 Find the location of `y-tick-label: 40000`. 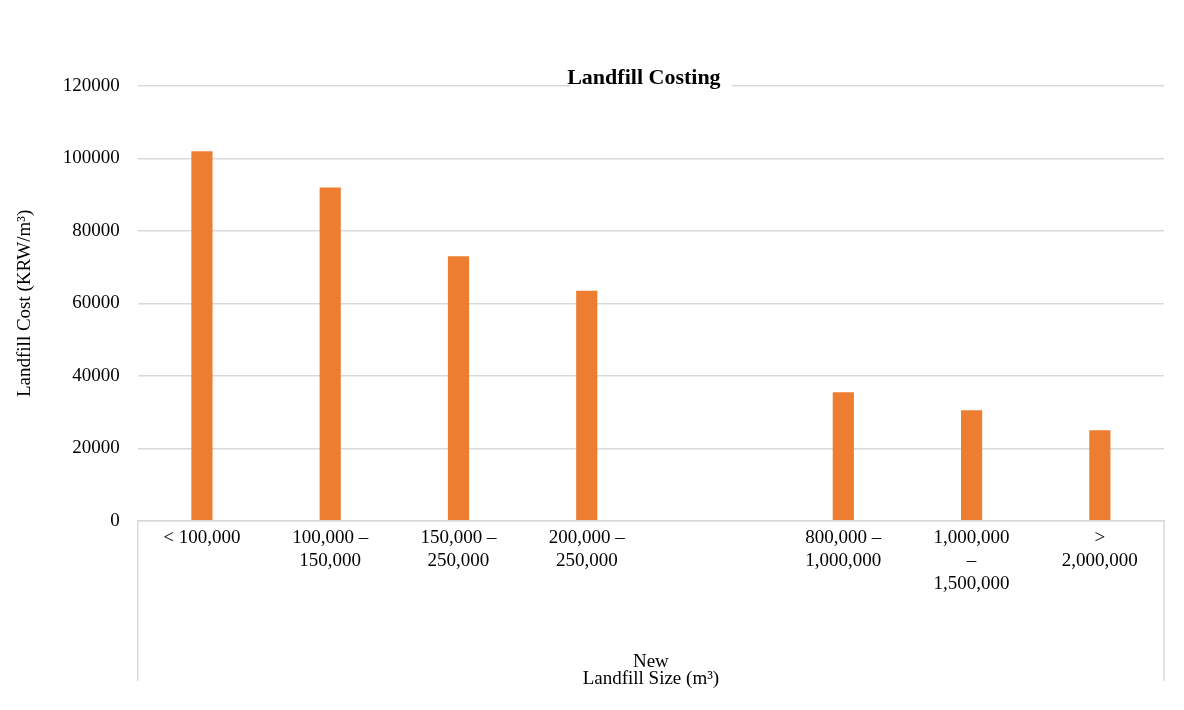

y-tick-label: 40000 is located at coordinates (96, 374).